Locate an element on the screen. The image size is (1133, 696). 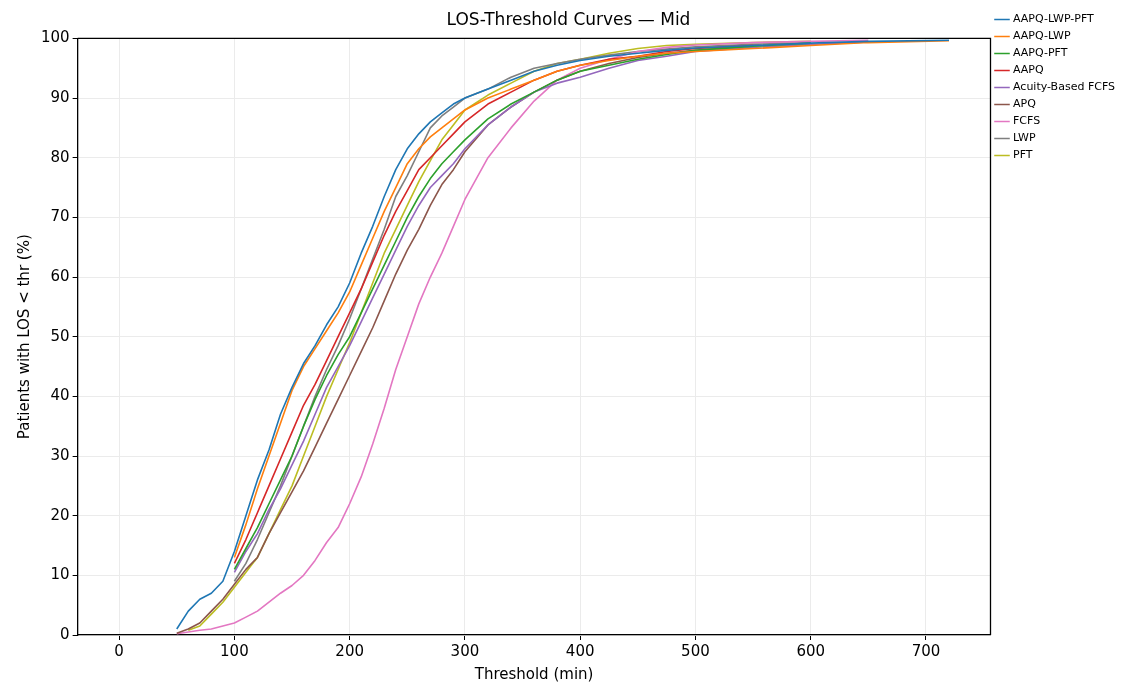
legend-label: AAPQ-LWP is located at coordinates (1042, 36).